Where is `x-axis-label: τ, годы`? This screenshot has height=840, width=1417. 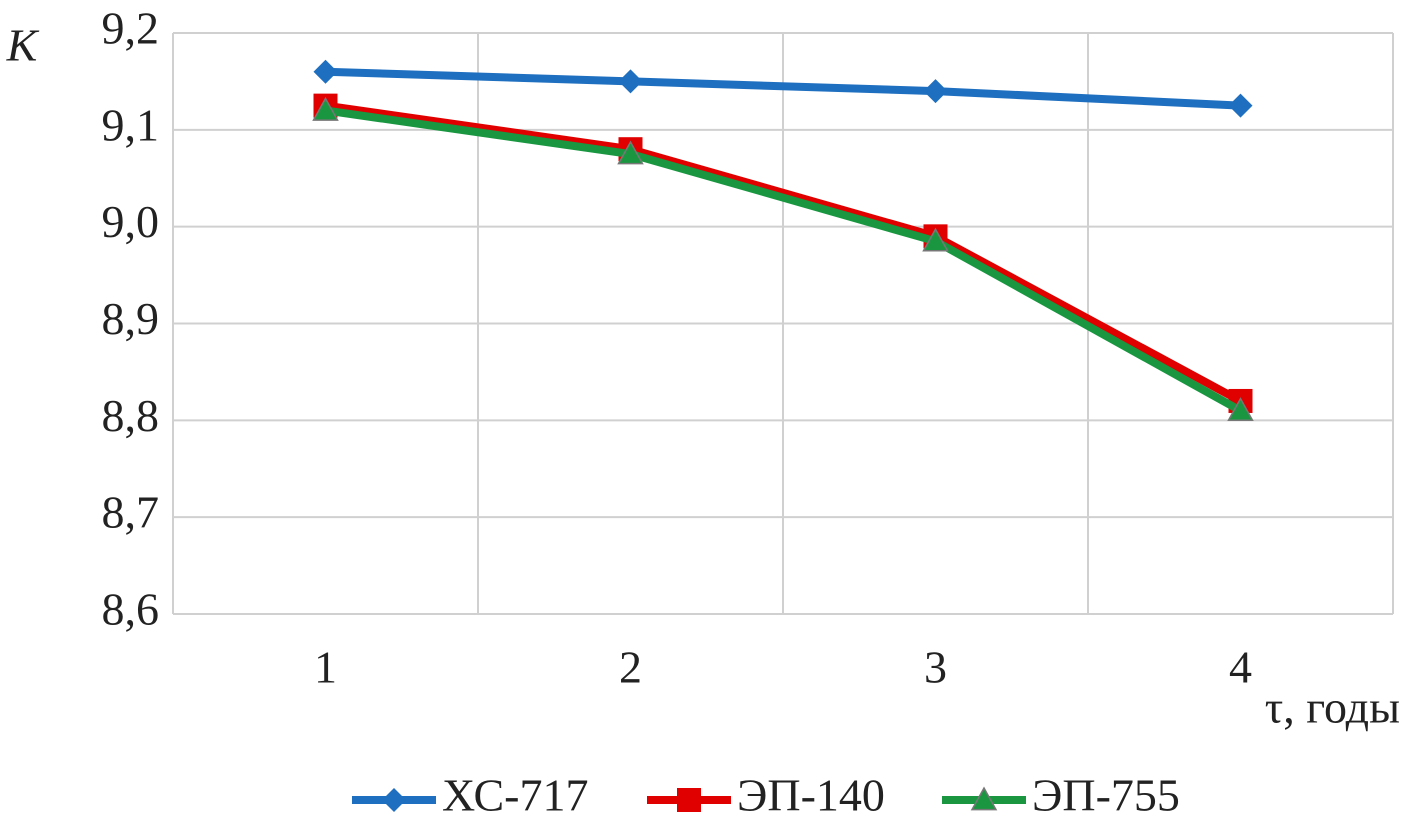
x-axis-label: τ, годы is located at coordinates (1332, 707).